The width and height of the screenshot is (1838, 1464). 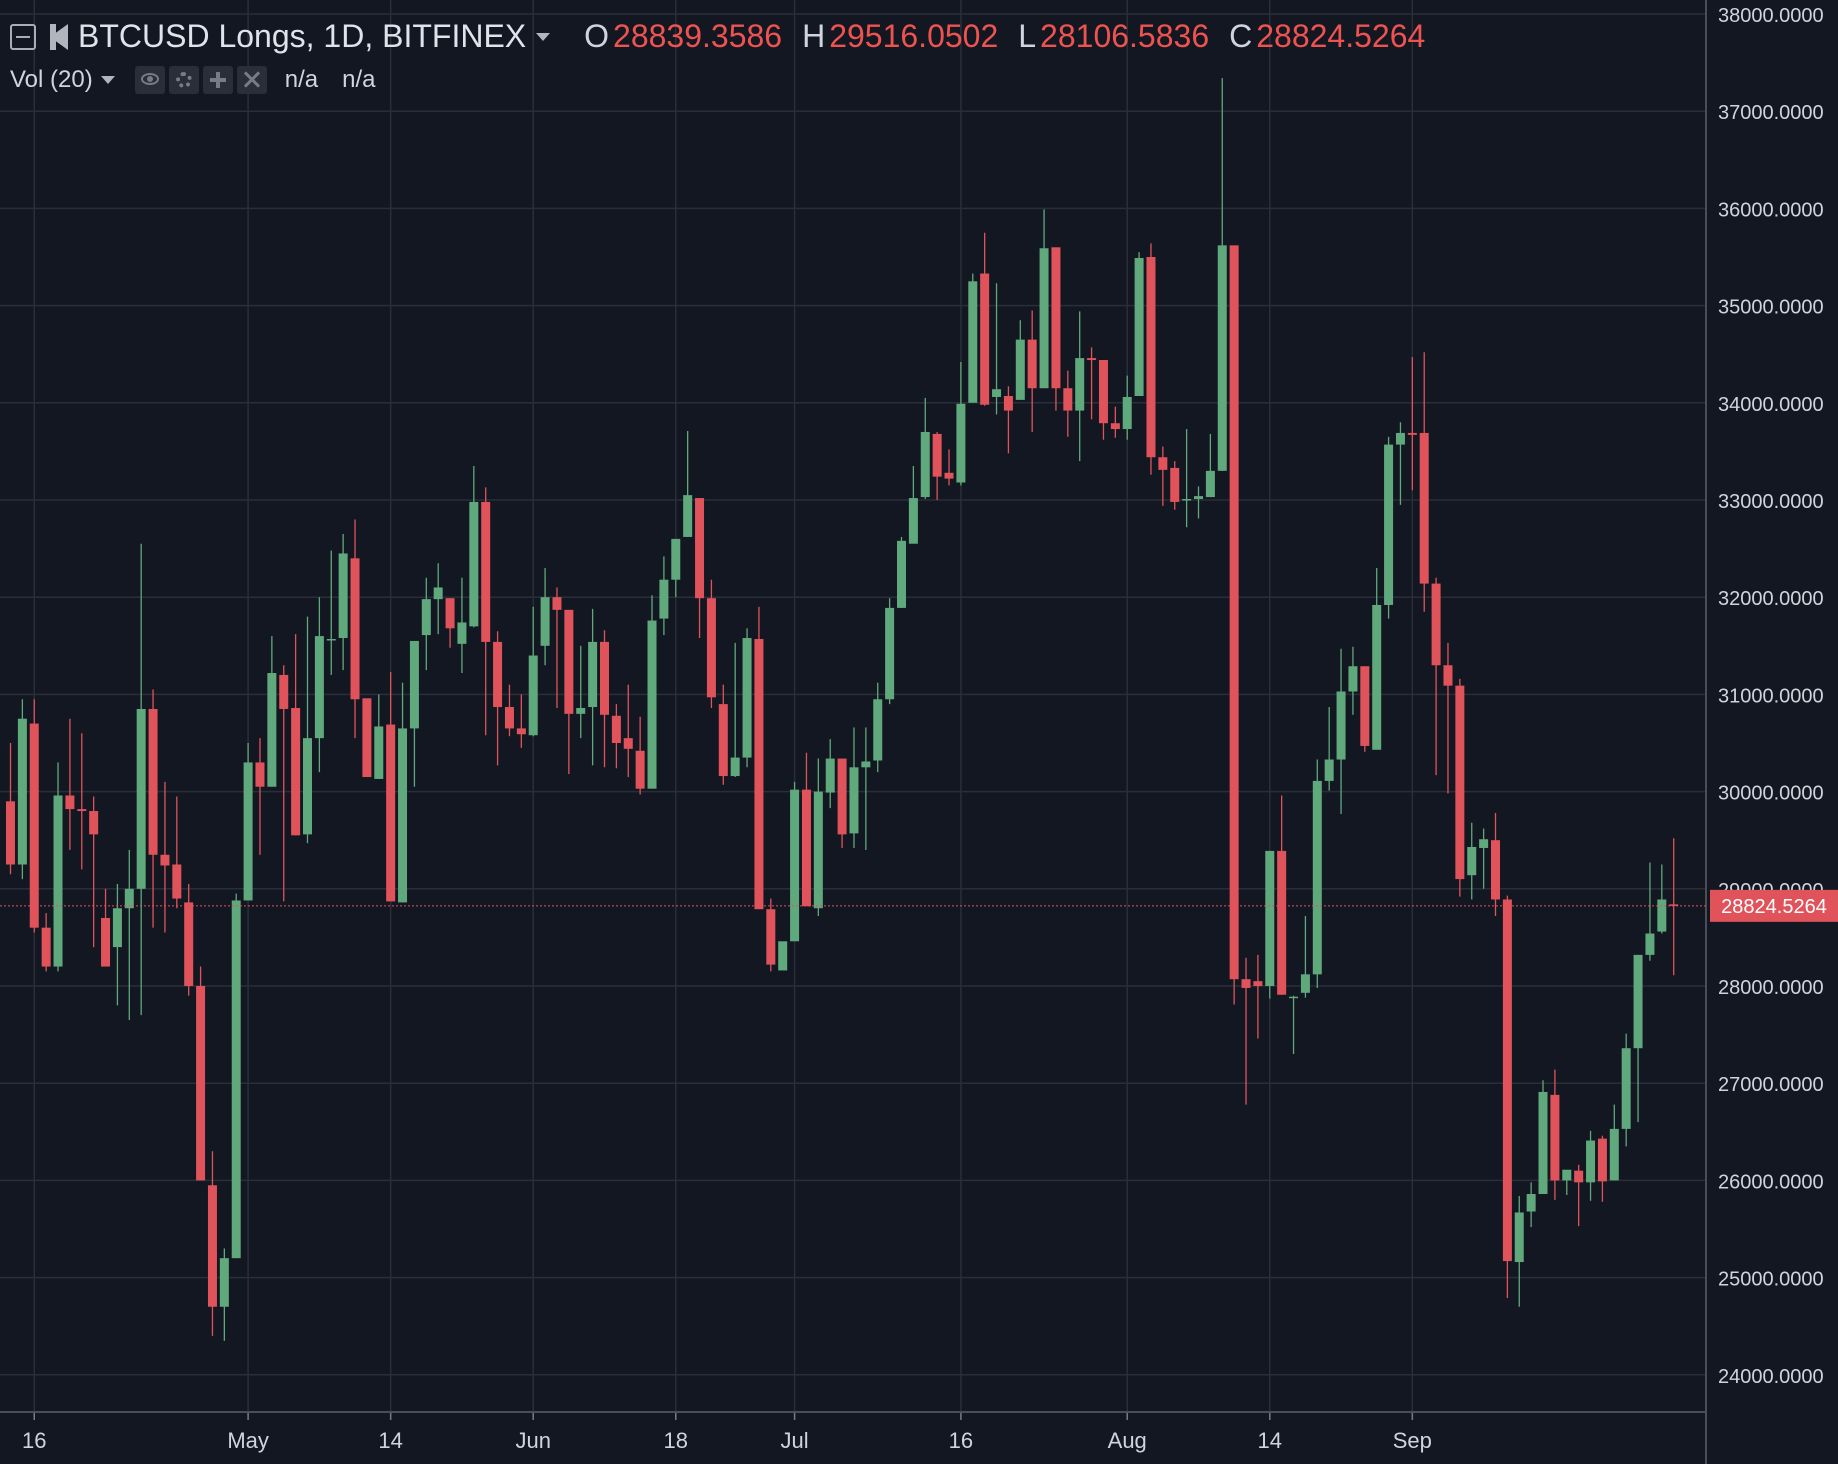 I want to click on volume-legend: Vol (20) n/a n/a, so click(x=197, y=80).